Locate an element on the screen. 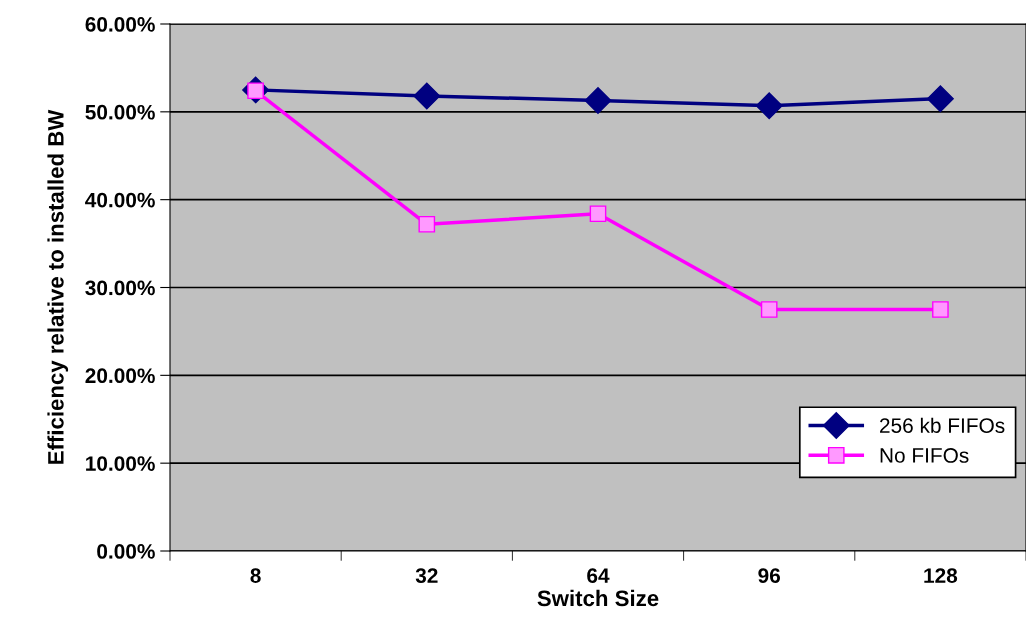  x-tick-label: 8 is located at coordinates (255, 575).